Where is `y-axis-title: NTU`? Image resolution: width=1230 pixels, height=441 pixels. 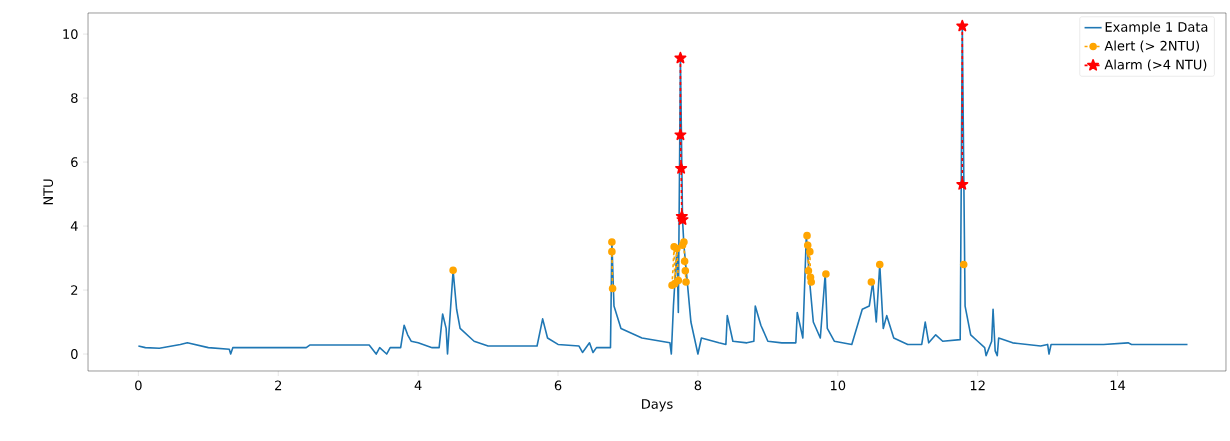
y-axis-title: NTU is located at coordinates (48, 192).